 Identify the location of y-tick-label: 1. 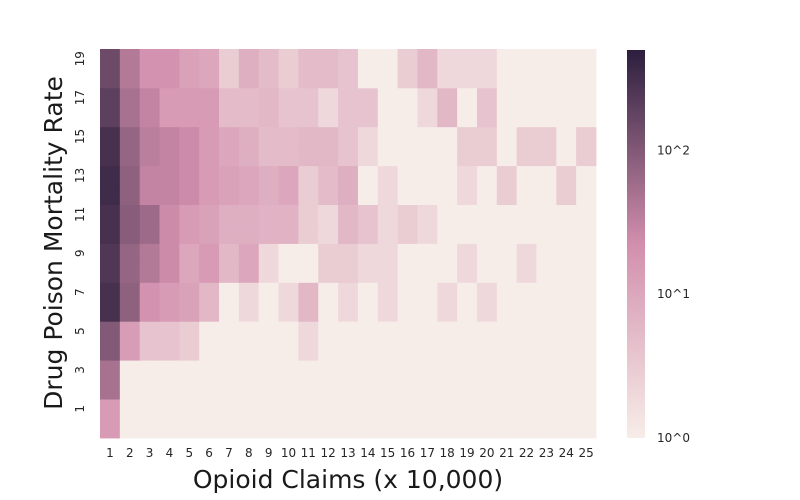
(80, 409).